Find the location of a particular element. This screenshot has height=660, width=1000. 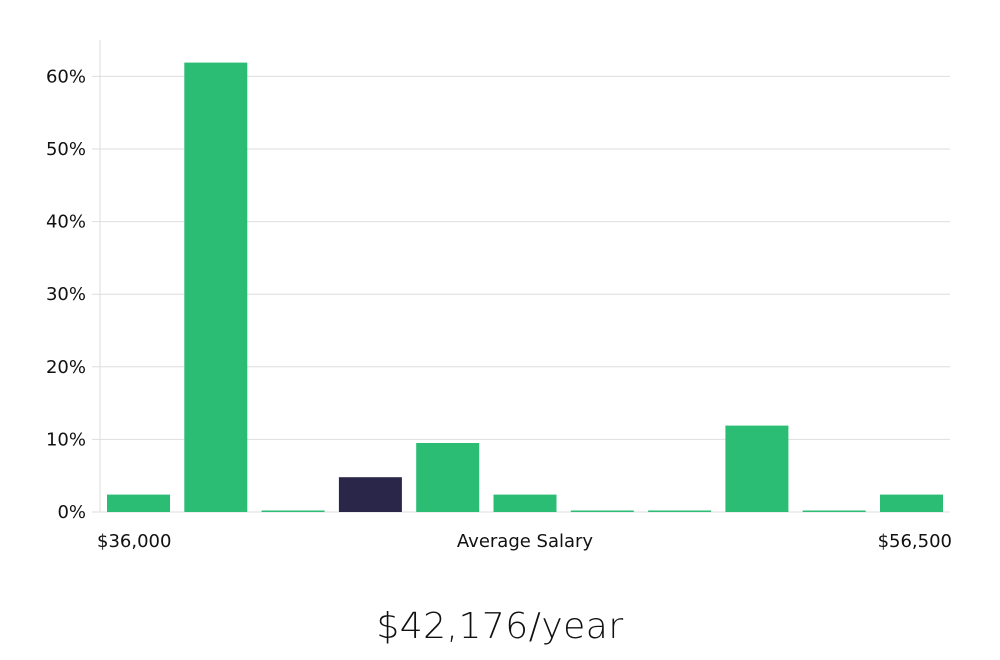

y-tick-label: 50% is located at coordinates (66, 149).